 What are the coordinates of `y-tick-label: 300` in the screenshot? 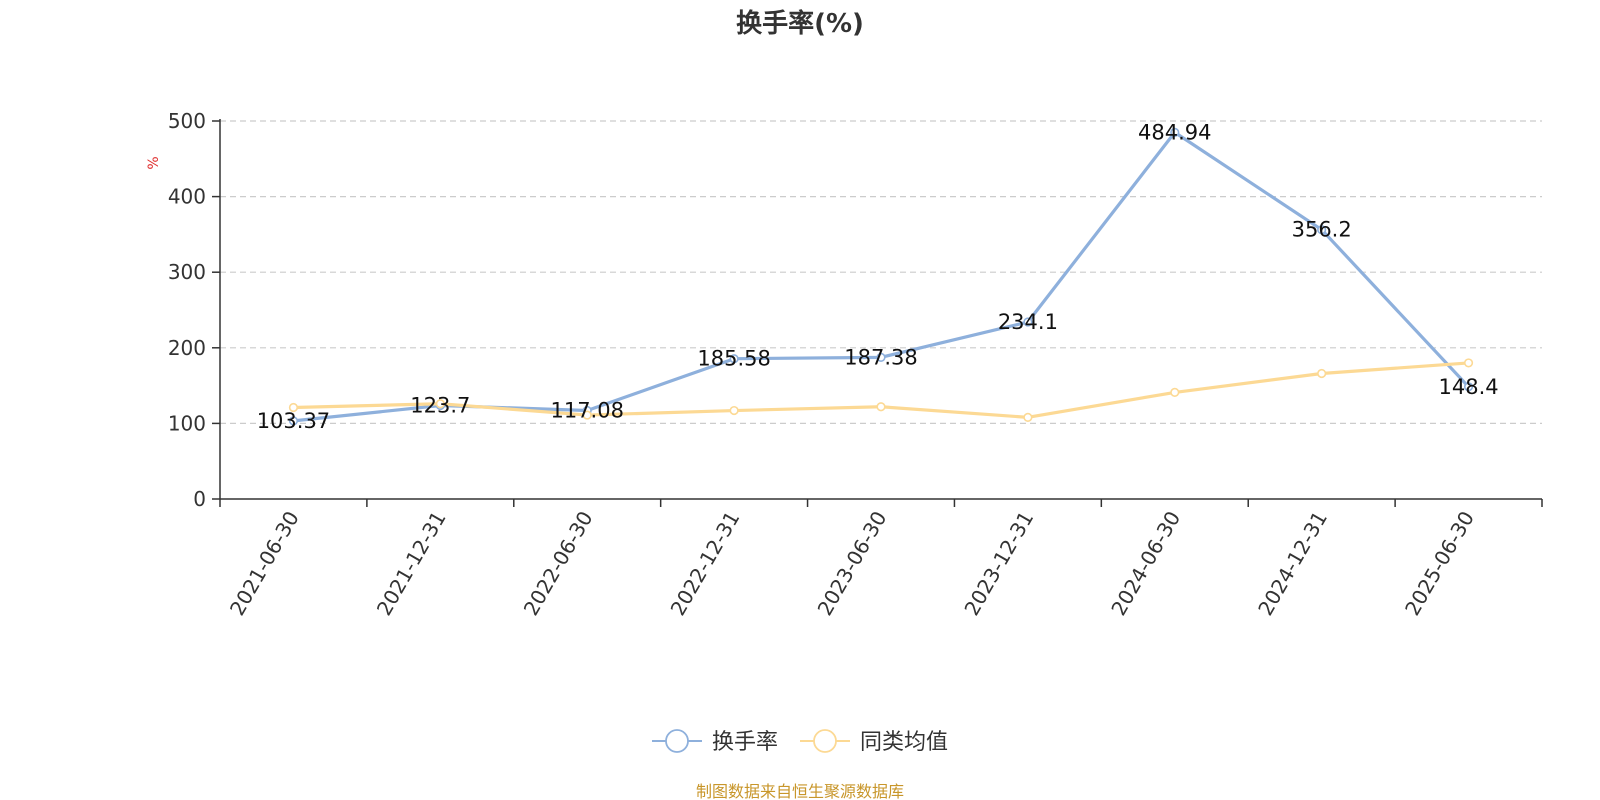 It's located at (187, 272).